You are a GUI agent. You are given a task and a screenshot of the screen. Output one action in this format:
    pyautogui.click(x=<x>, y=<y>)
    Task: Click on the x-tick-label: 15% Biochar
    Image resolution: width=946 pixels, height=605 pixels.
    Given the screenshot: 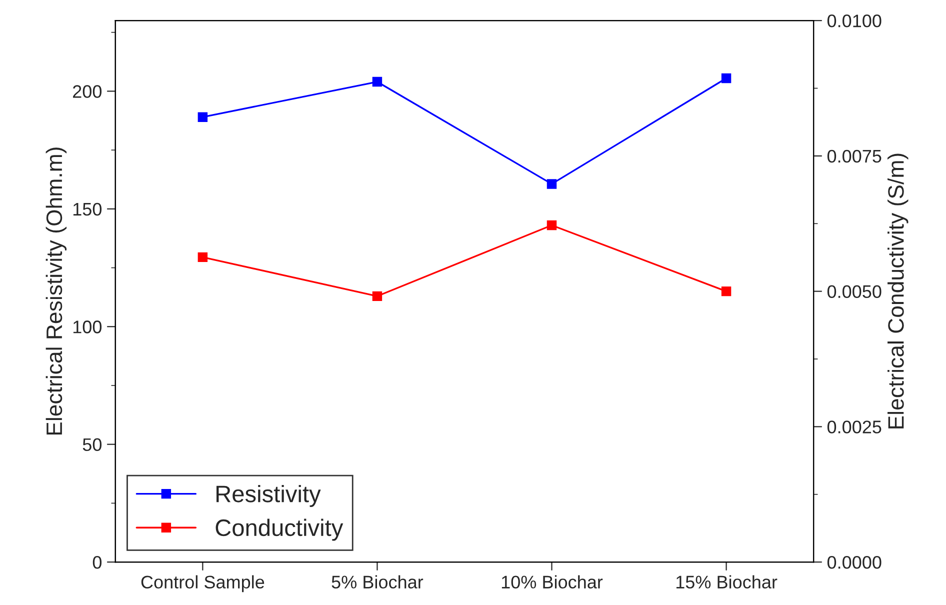 What is the action you would take?
    pyautogui.click(x=727, y=581)
    